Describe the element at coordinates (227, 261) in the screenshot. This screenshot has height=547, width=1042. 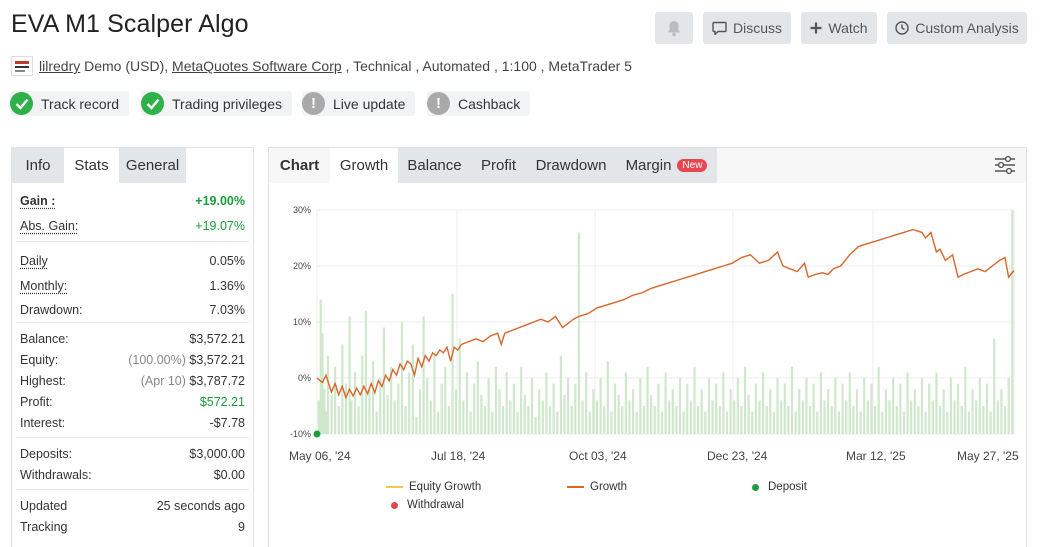
I see `stat-value: 0.05%` at that location.